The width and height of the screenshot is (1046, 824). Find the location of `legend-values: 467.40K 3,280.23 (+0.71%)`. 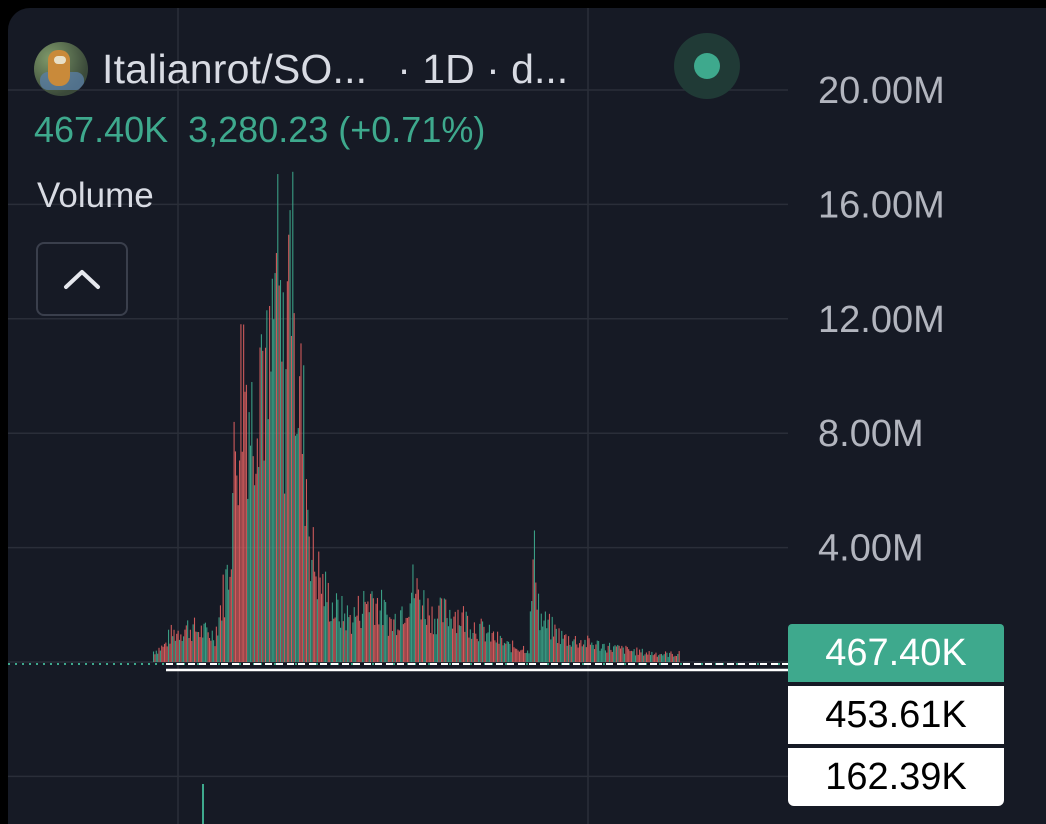

legend-values: 467.40K 3,280.23 (+0.71%) is located at coordinates (259, 130).